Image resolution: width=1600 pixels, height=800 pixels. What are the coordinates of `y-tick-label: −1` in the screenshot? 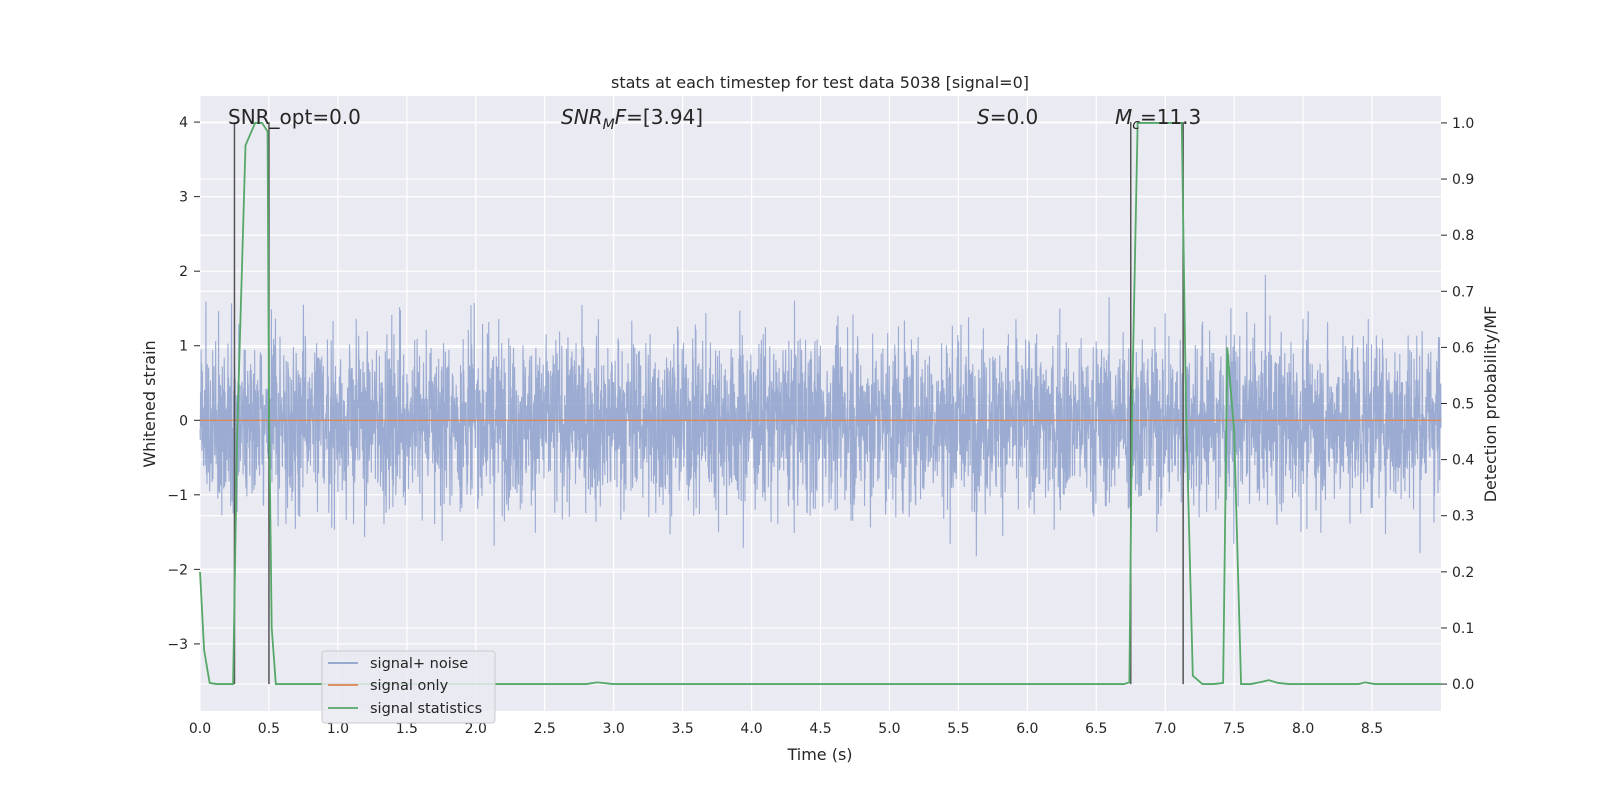 It's located at (177, 496).